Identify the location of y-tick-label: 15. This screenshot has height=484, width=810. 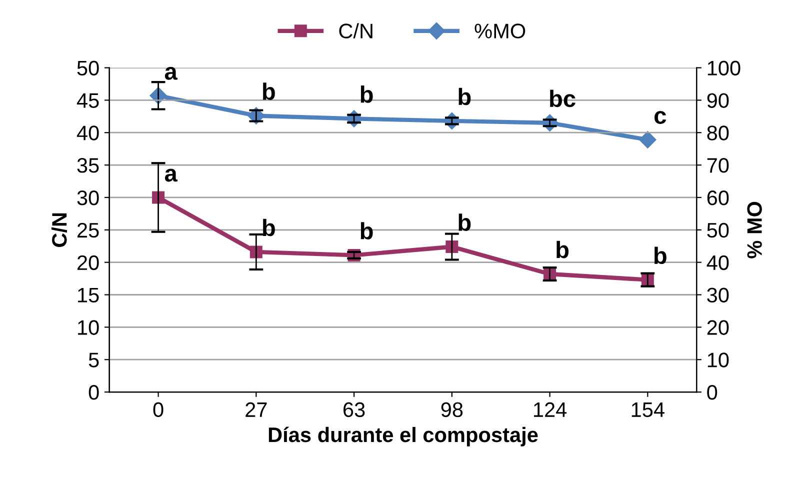
(88, 295).